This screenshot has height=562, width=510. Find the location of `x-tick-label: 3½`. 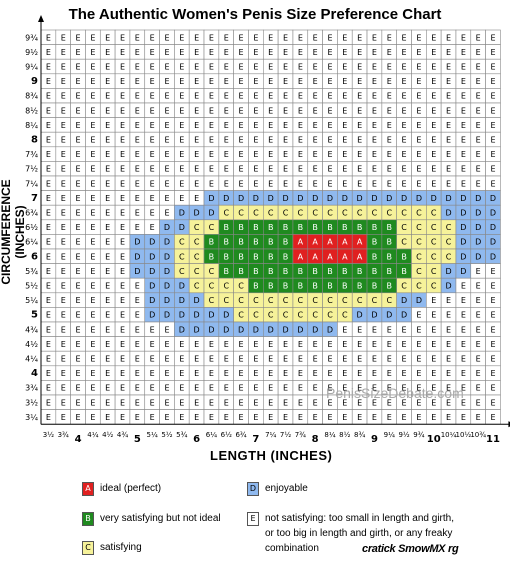

x-tick-label: 3½ is located at coordinates (48, 435).